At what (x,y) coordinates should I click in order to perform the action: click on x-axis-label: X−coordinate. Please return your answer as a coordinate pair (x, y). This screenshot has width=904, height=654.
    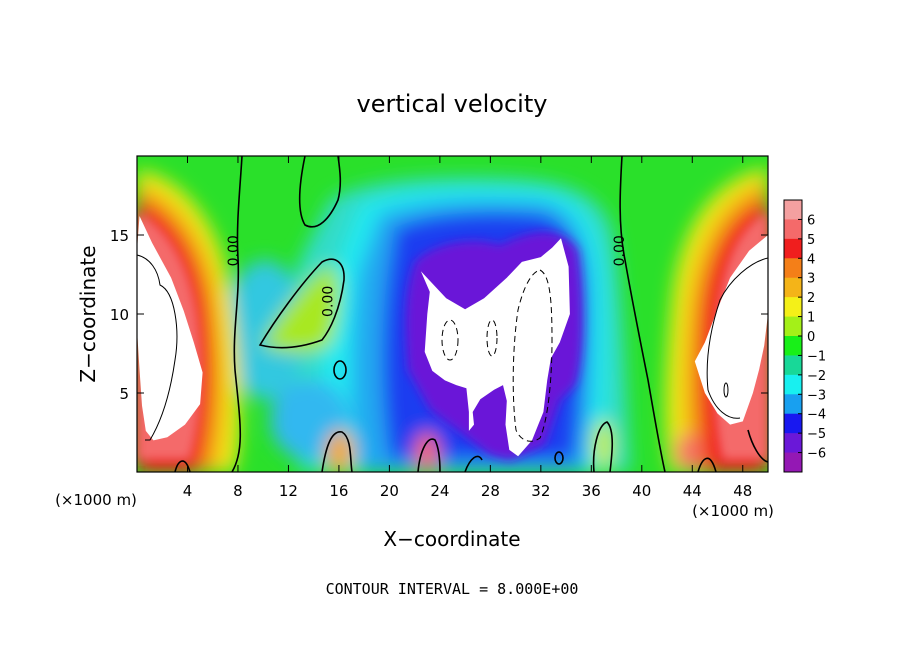
    Looking at the image, I should click on (451, 539).